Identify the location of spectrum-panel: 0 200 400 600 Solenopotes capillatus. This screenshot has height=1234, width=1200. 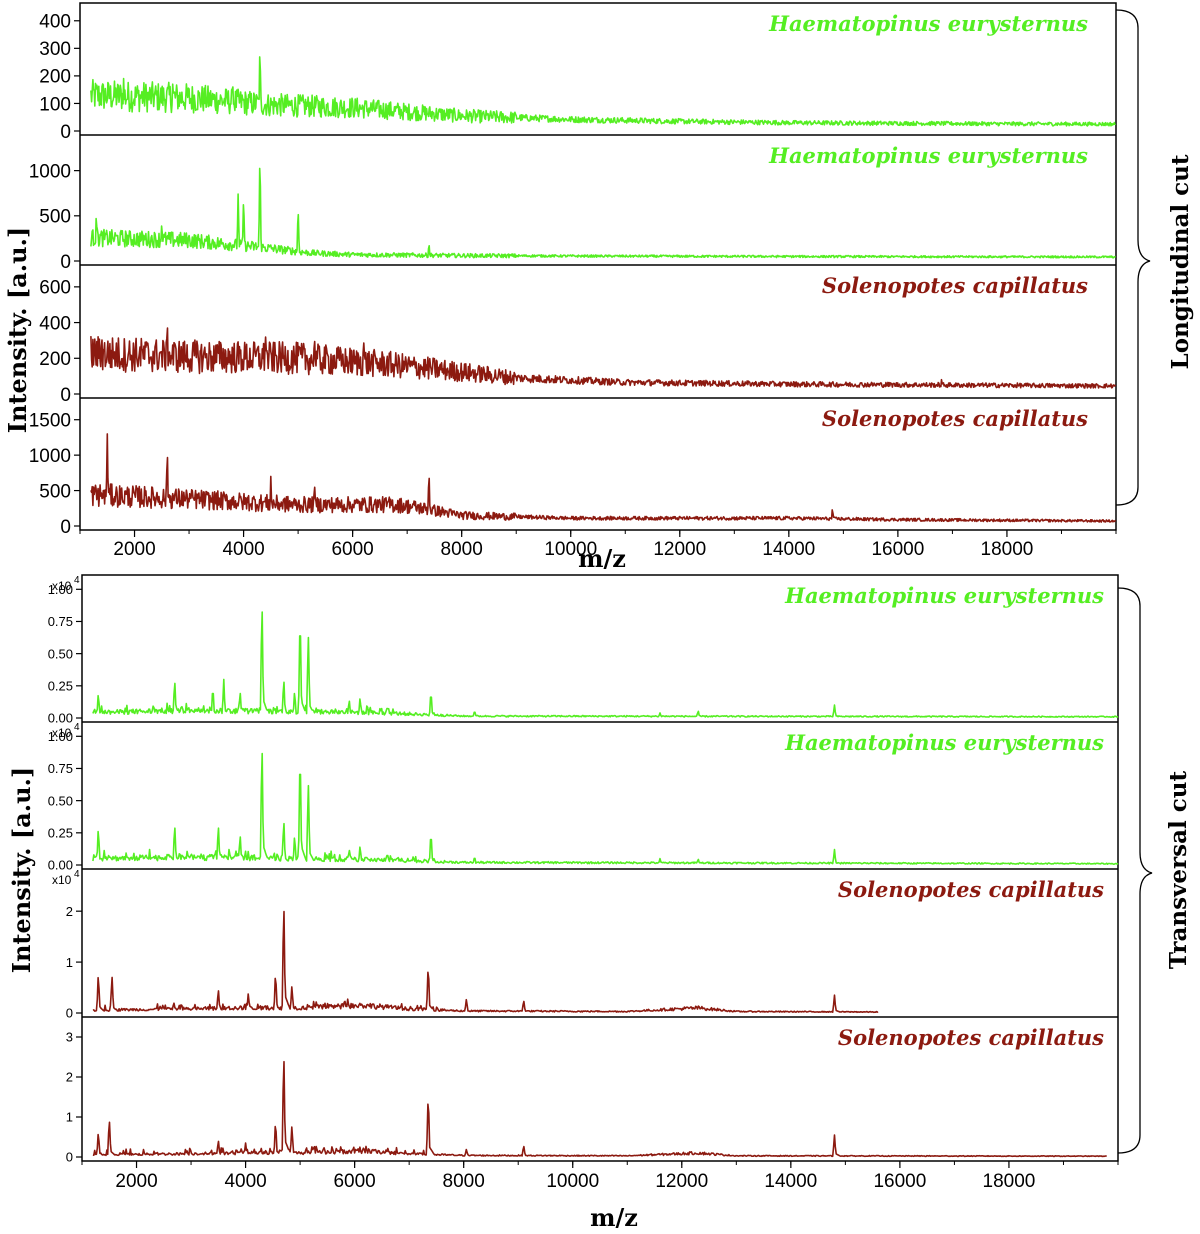
(578, 339).